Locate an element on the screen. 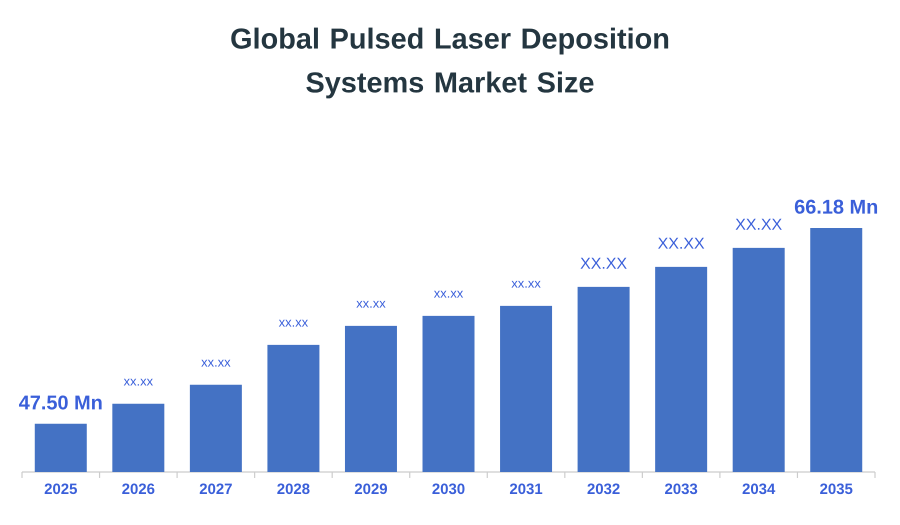 This screenshot has height=525, width=900. x-tick-label: 2029 is located at coordinates (371, 489).